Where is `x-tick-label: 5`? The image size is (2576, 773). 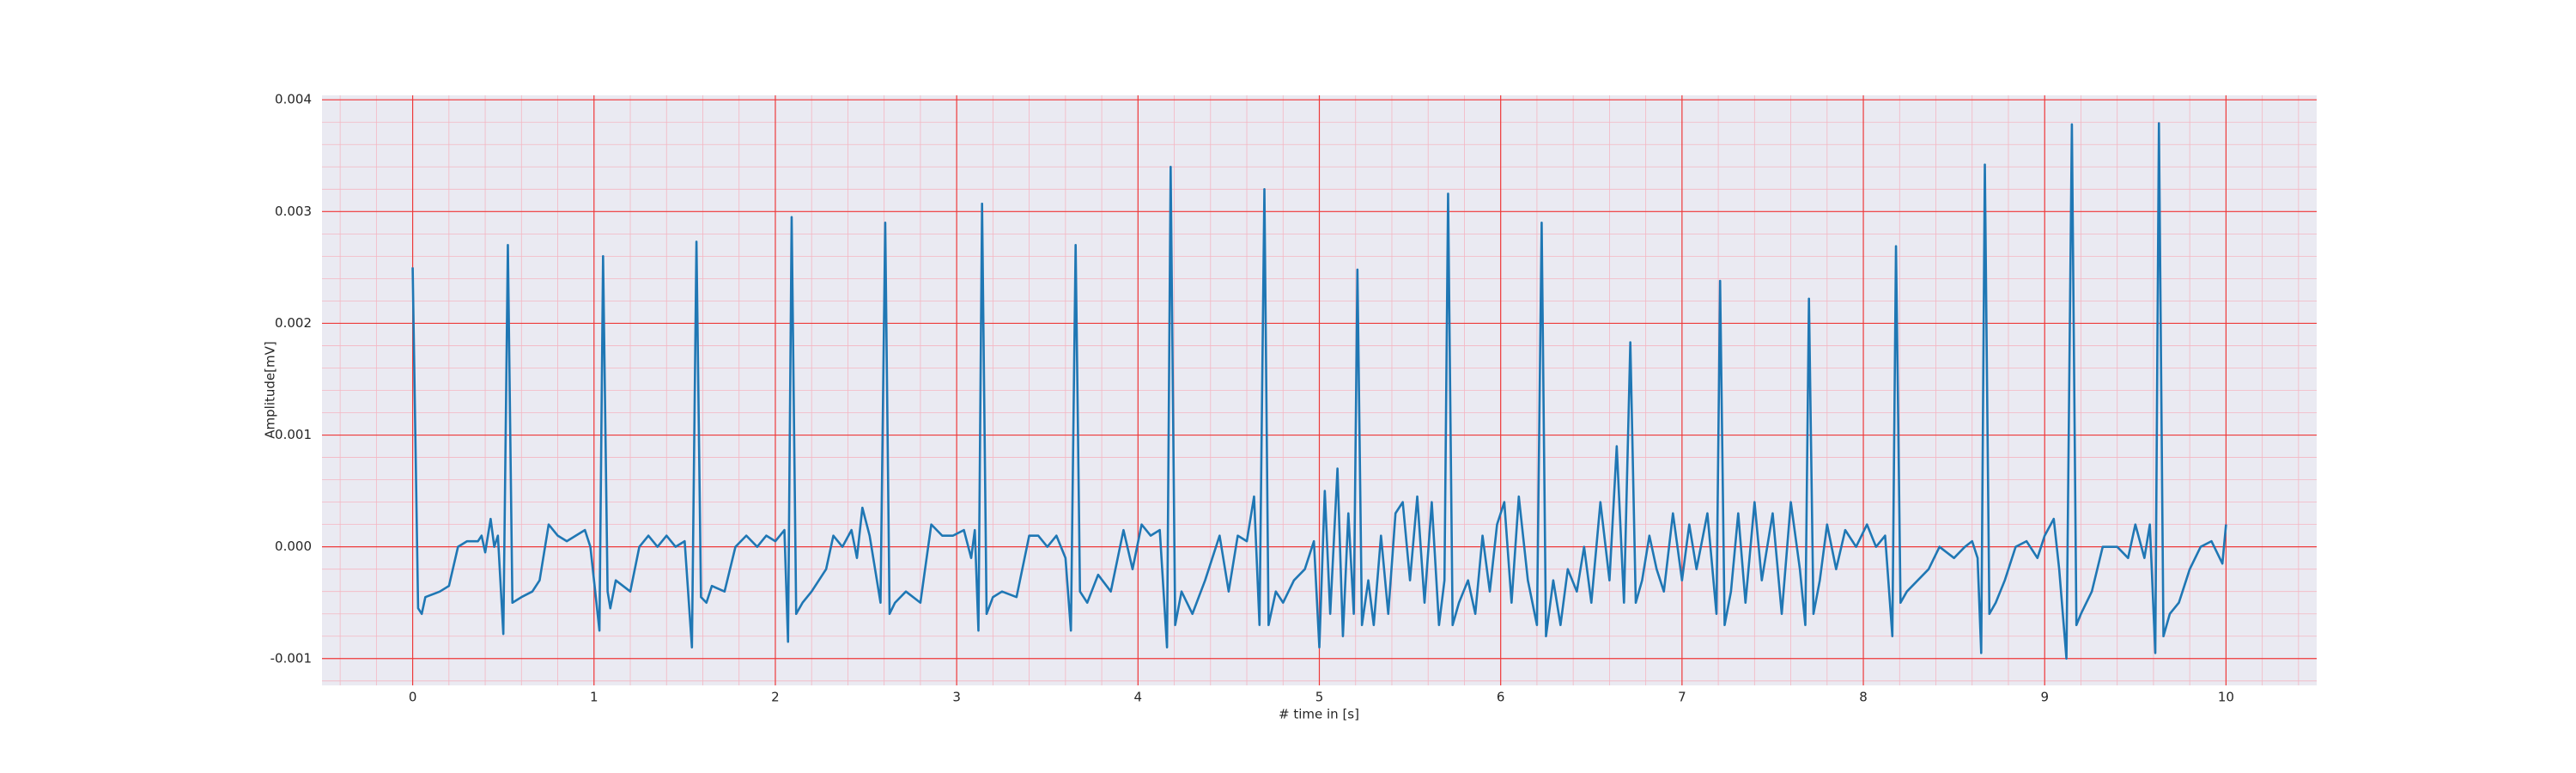
x-tick-label: 5 is located at coordinates (1319, 697).